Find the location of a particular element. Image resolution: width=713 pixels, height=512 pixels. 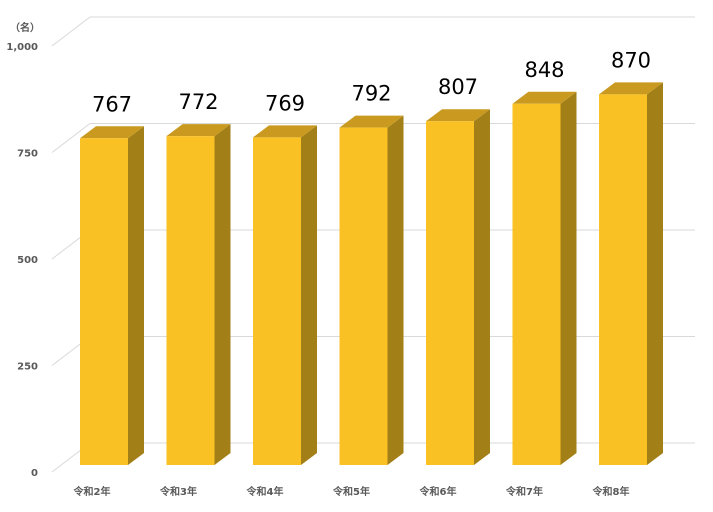

data-label: 870 is located at coordinates (631, 60).